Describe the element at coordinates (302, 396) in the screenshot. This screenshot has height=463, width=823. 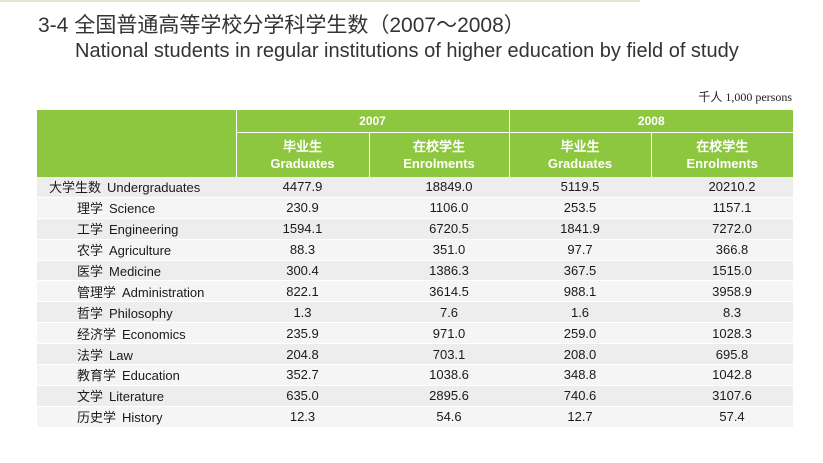
I see `graduates-2007-cell: 635.0` at that location.